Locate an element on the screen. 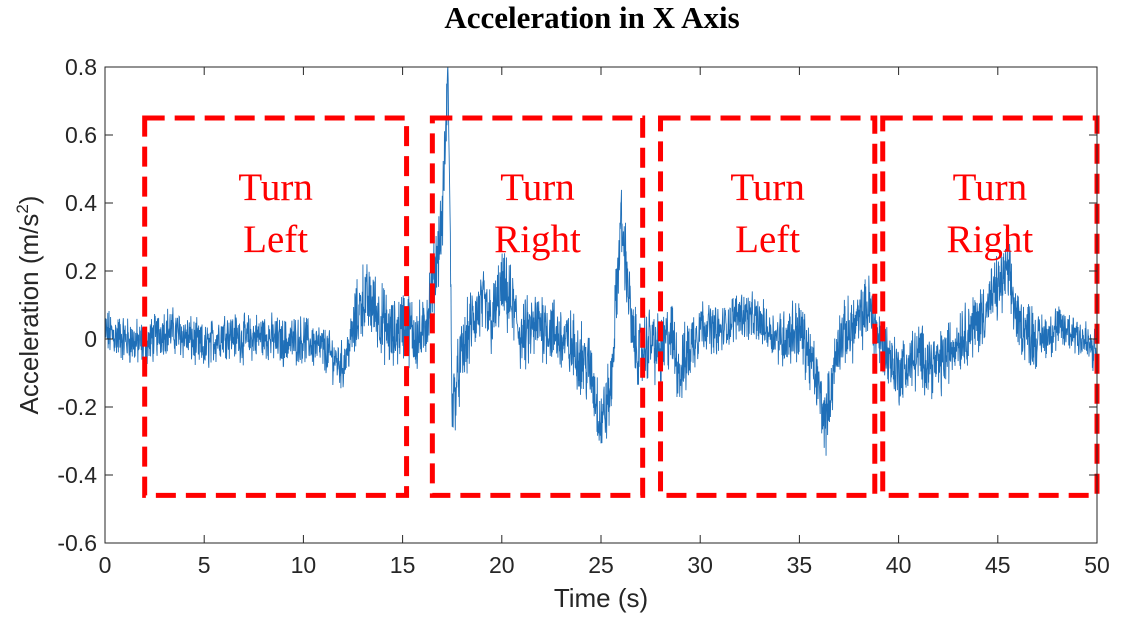 The height and width of the screenshot is (618, 1136). x-tick-label: 30 is located at coordinates (700, 565).